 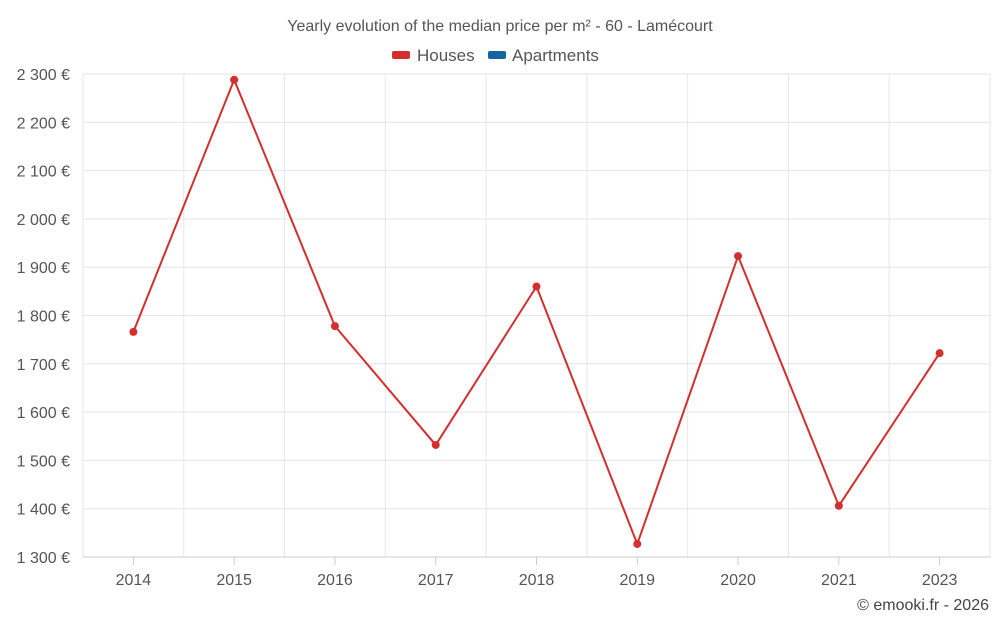 What do you see at coordinates (43, 461) in the screenshot?
I see `y-tick-label: 1 500 €` at bounding box center [43, 461].